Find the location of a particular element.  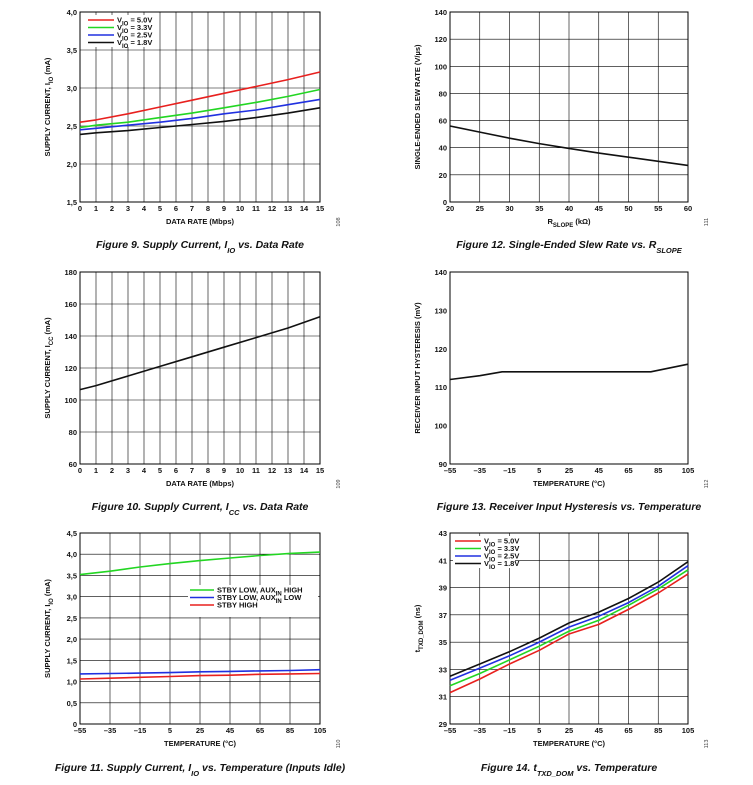

x-tick-label: 7 is located at coordinates (192, 208).